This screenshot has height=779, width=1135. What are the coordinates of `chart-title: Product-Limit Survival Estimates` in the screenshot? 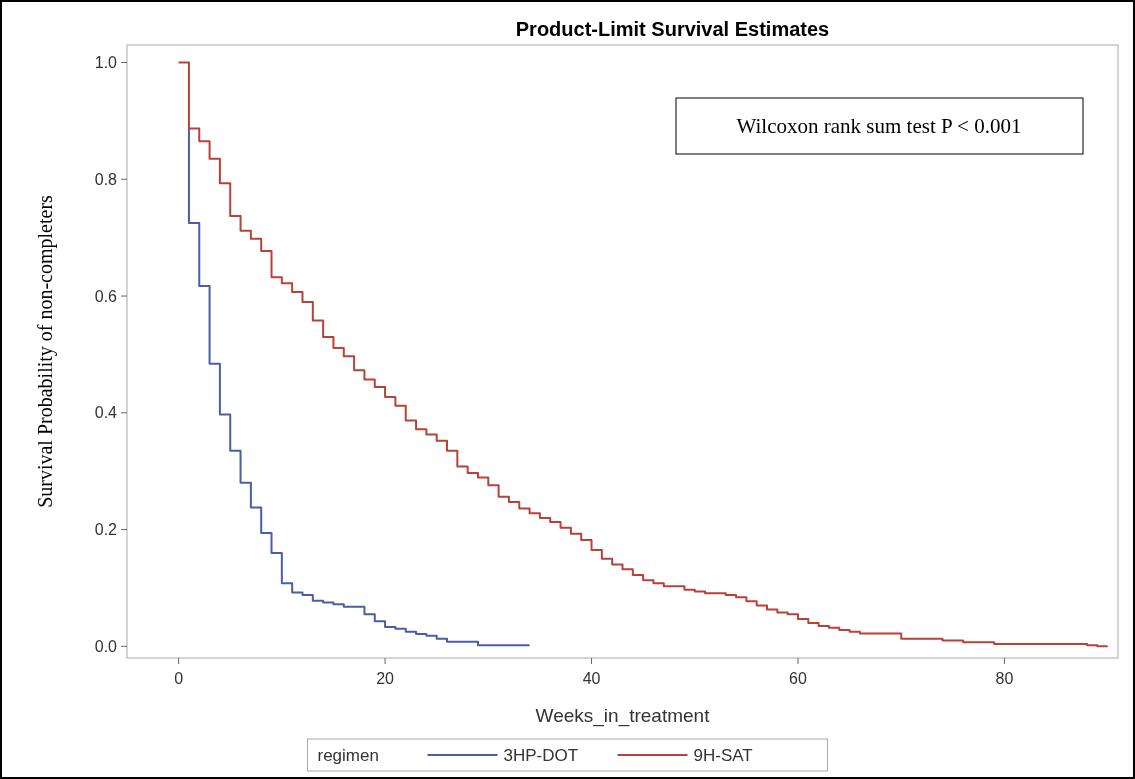 It's located at (672, 29).